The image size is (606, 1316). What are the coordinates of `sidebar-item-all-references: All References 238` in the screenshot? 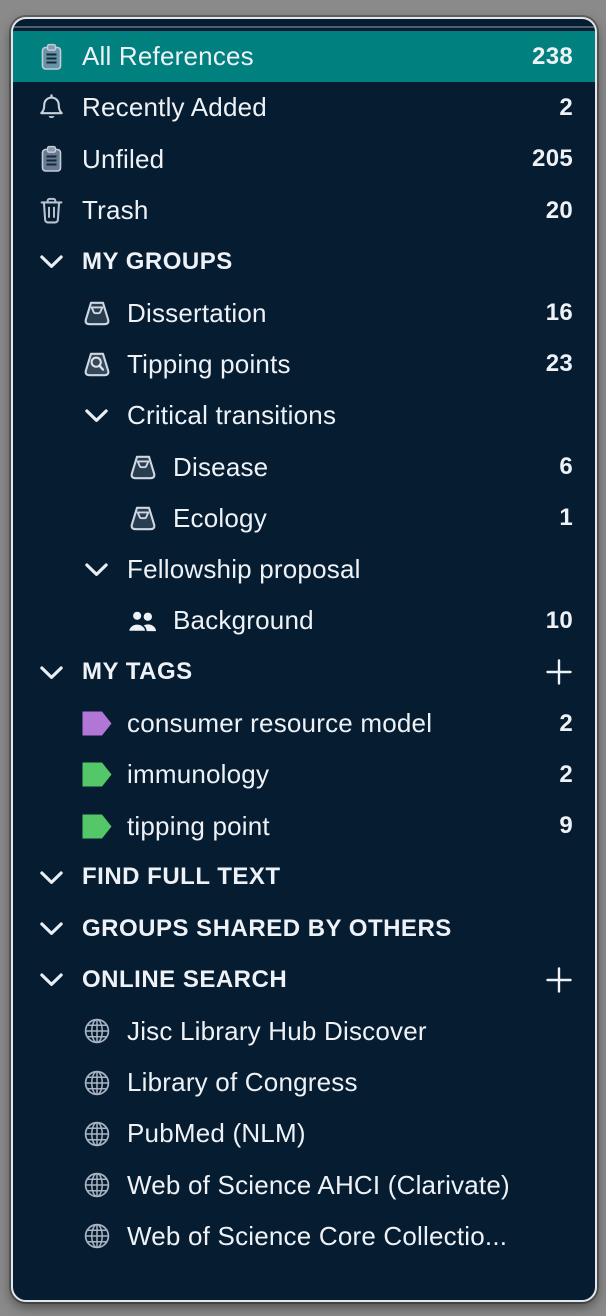 It's located at (304, 57).